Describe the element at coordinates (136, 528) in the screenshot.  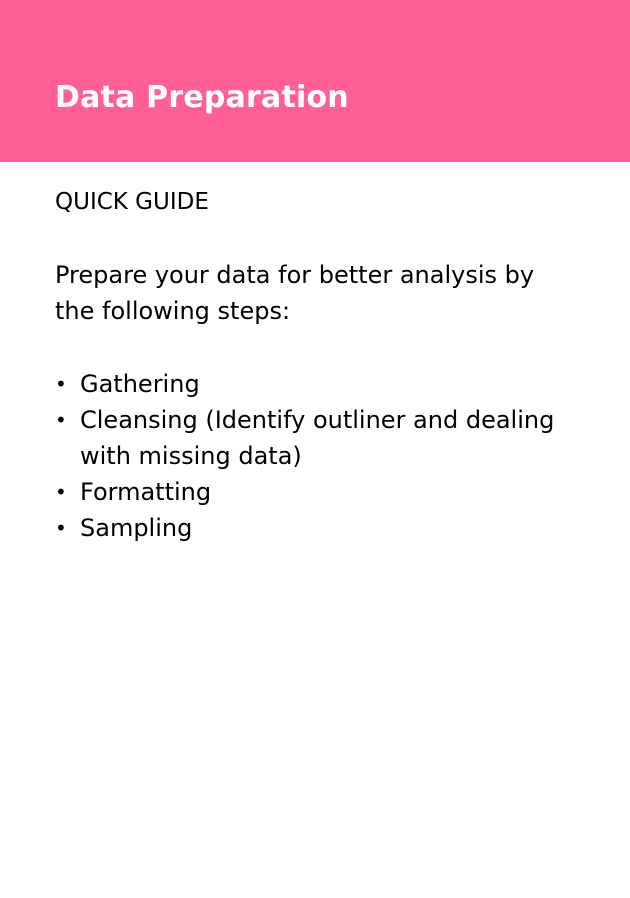
I see `step-label: Sampling` at that location.